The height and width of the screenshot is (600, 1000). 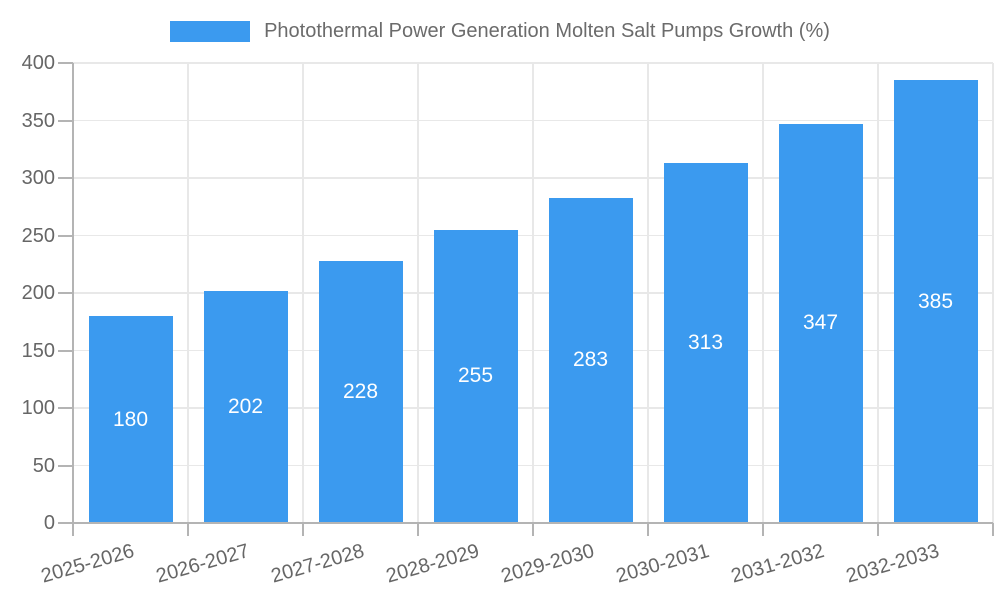 What do you see at coordinates (38, 235) in the screenshot?
I see `y-axis-label: 250` at bounding box center [38, 235].